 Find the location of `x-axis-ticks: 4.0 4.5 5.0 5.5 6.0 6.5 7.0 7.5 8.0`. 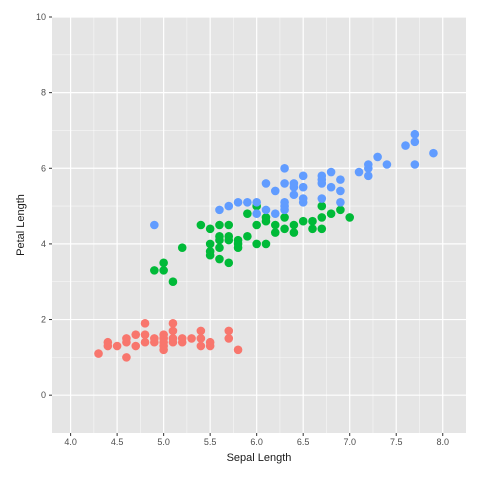

x-axis-ticks: 4.0 4.5 5.0 5.5 6.0 6.5 7.0 7.5 8.0 is located at coordinates (256, 440).